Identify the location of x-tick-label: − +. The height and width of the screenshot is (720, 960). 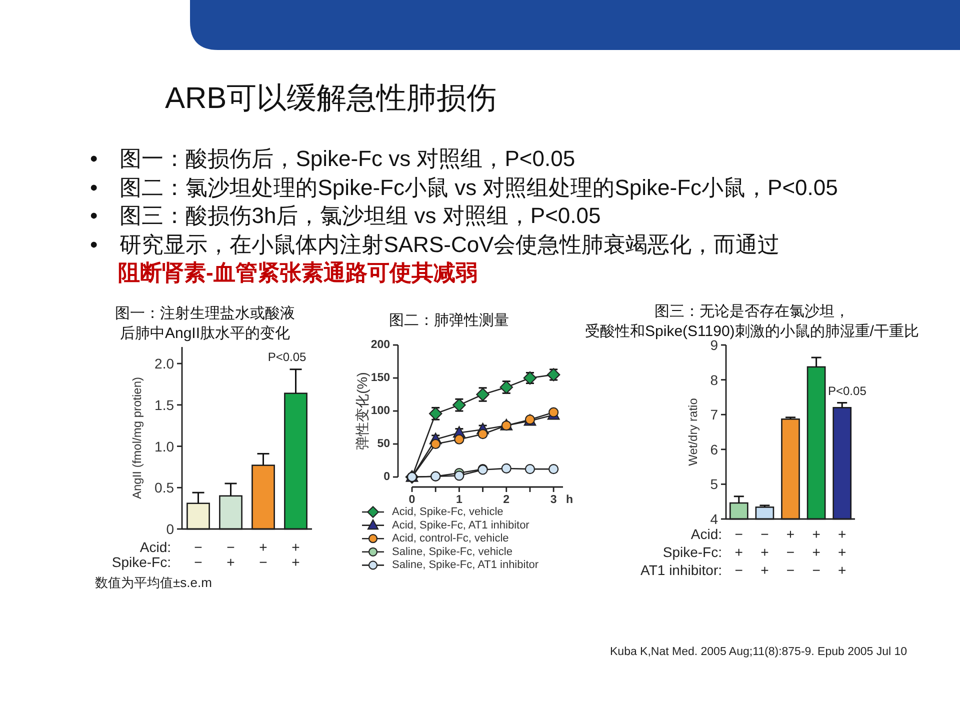
(230, 554).